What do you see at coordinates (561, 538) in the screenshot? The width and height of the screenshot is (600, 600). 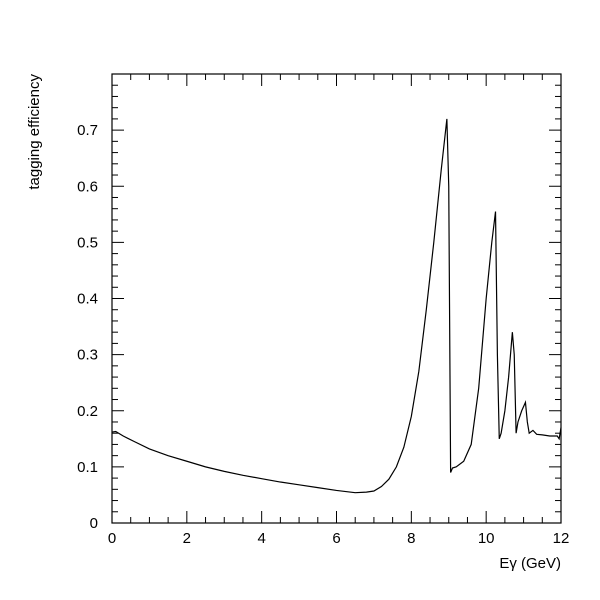 I see `x-tick-label: 12` at bounding box center [561, 538].